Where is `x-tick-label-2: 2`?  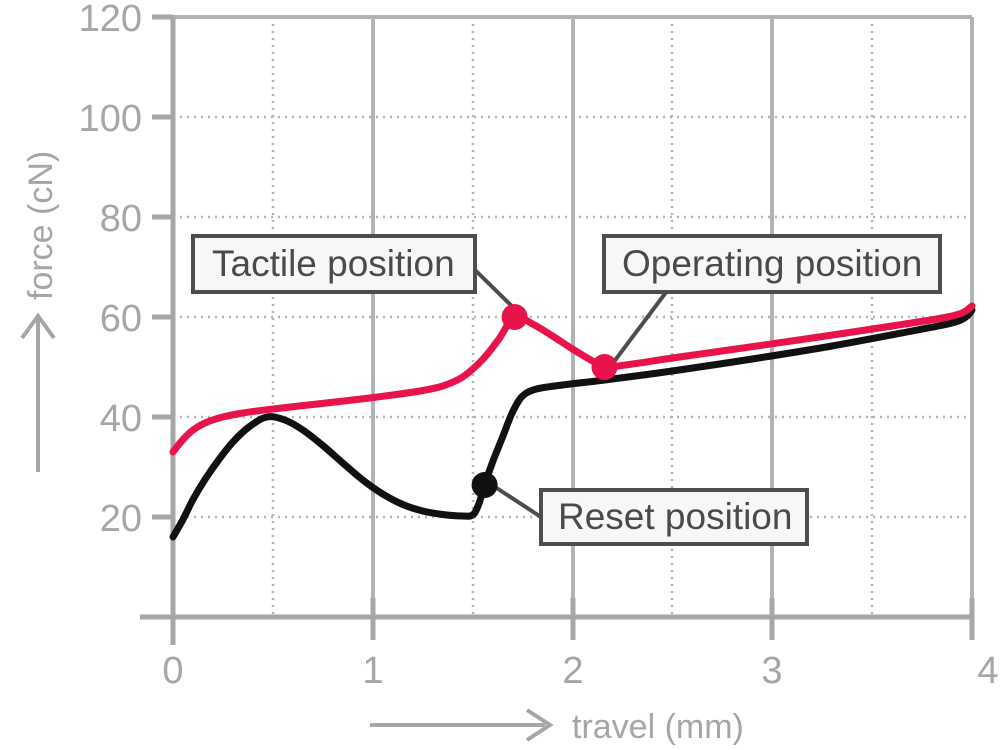 x-tick-label-2: 2 is located at coordinates (572, 671).